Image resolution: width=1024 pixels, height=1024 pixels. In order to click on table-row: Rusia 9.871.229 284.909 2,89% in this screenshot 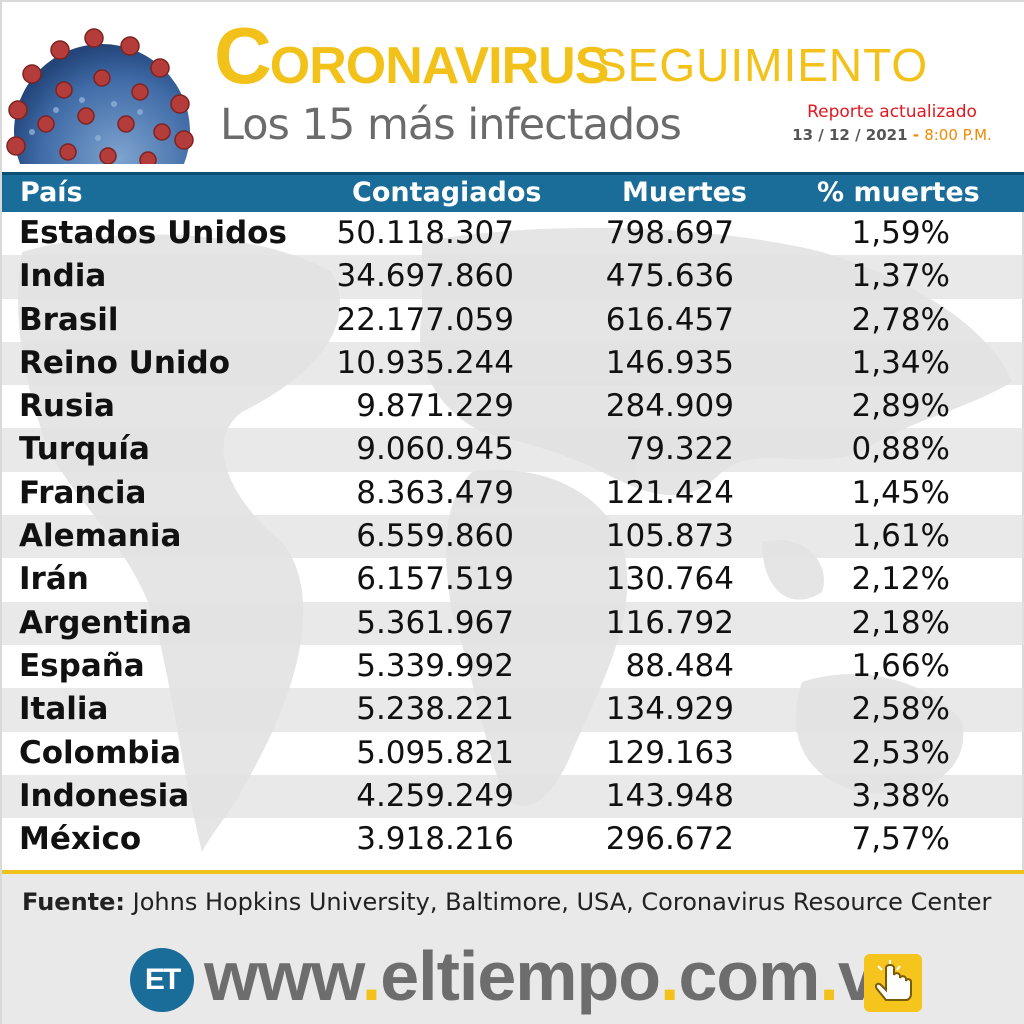, I will do `click(513, 406)`.